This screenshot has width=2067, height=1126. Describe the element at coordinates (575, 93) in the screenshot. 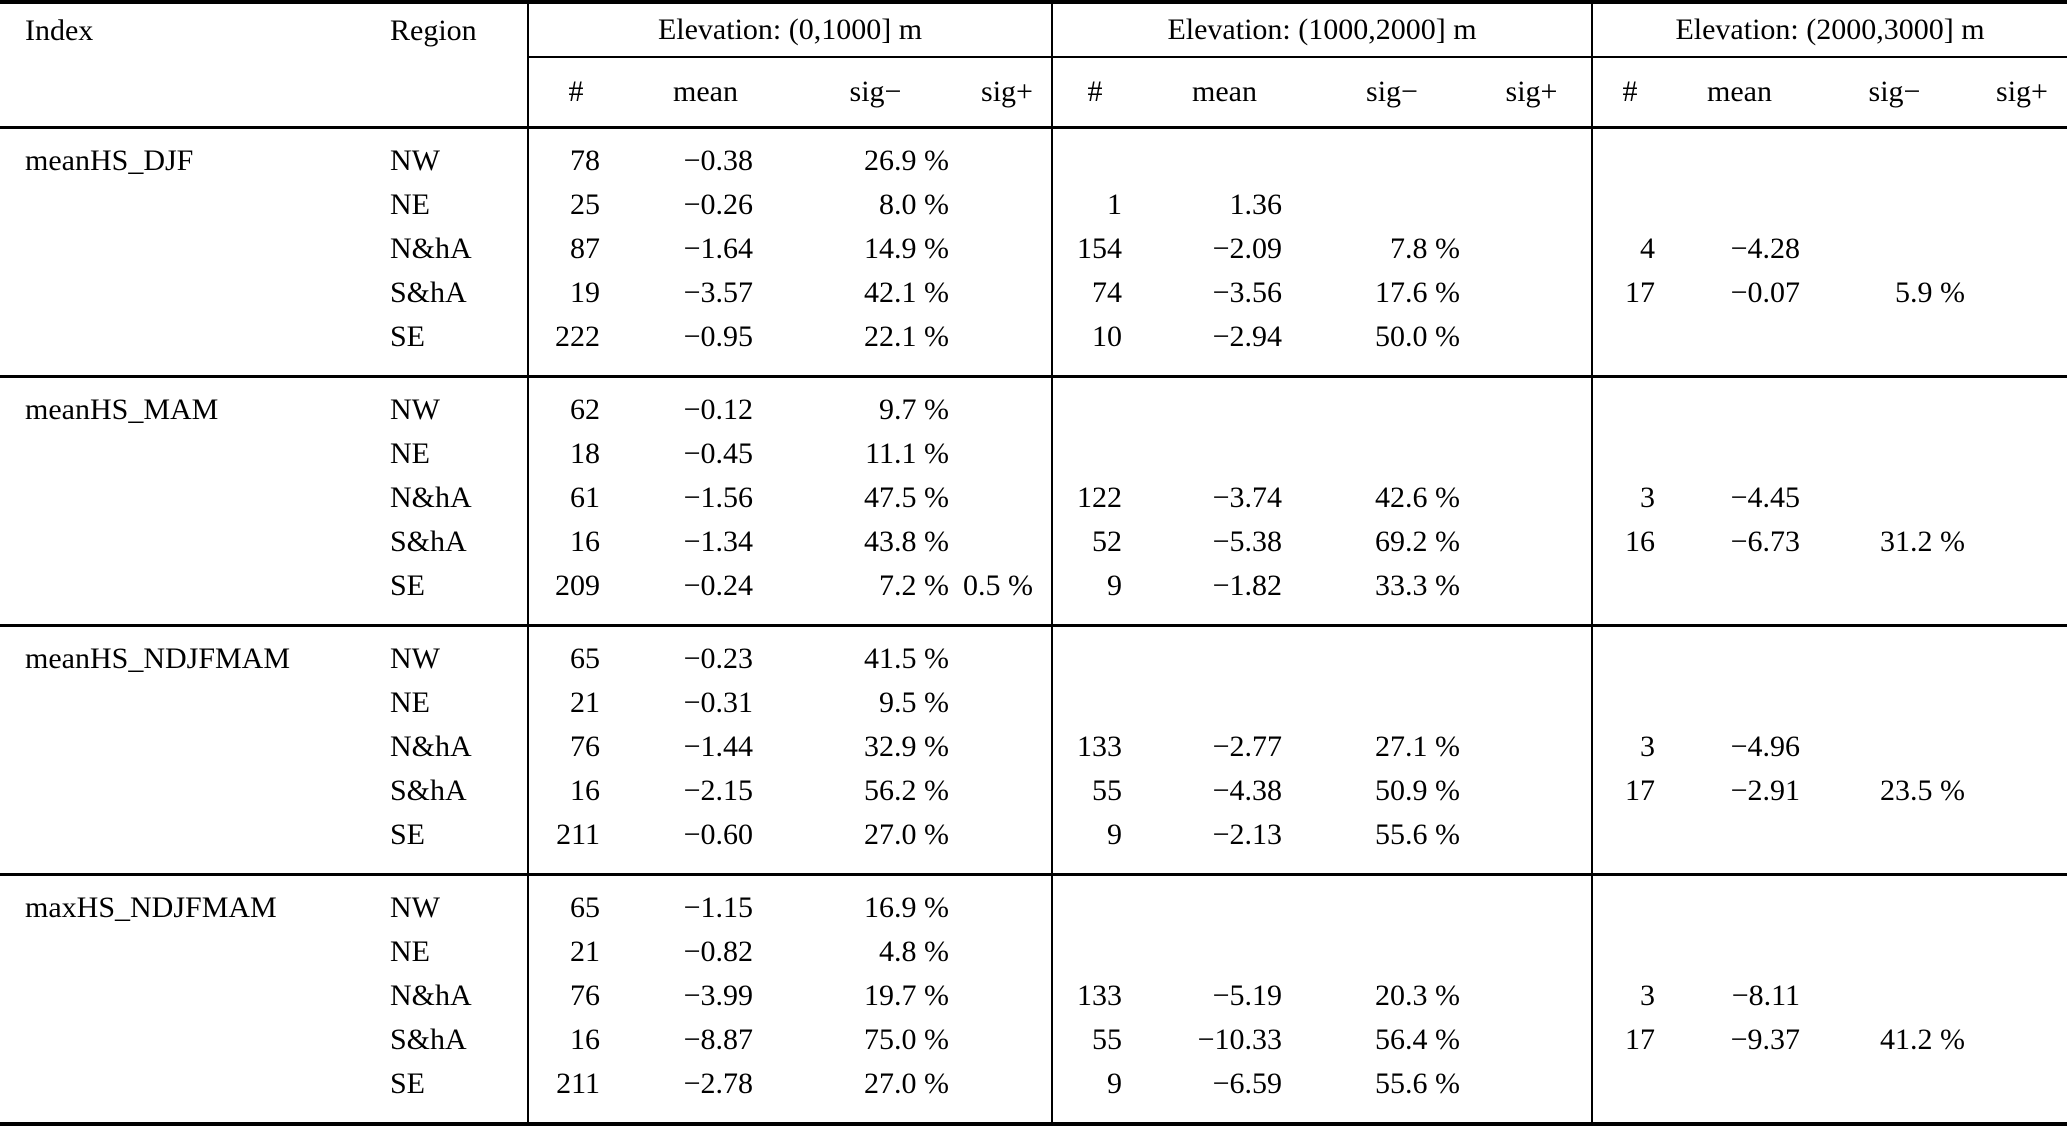

I see `col-header-count: #` at that location.